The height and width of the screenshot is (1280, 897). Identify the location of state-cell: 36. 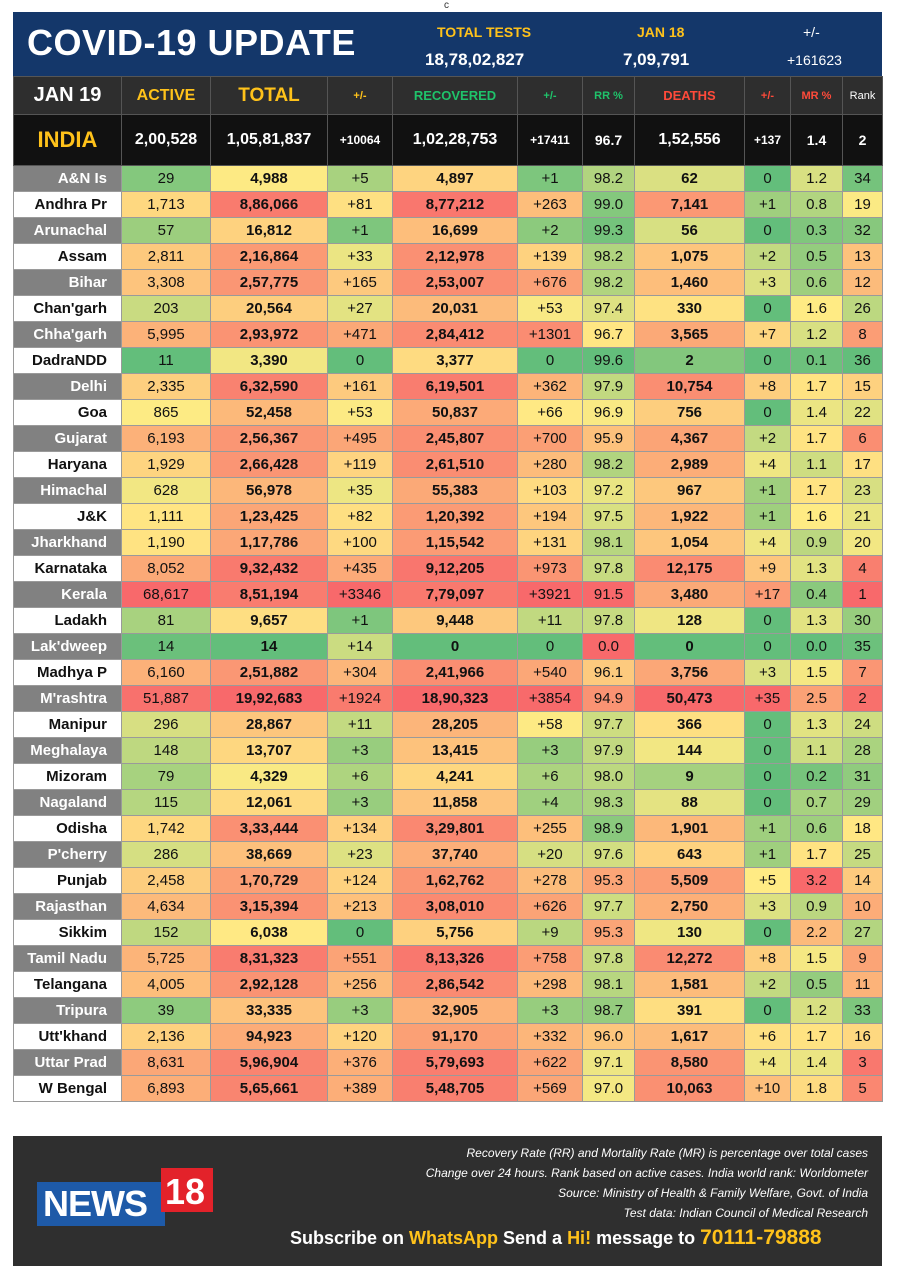
(862, 360).